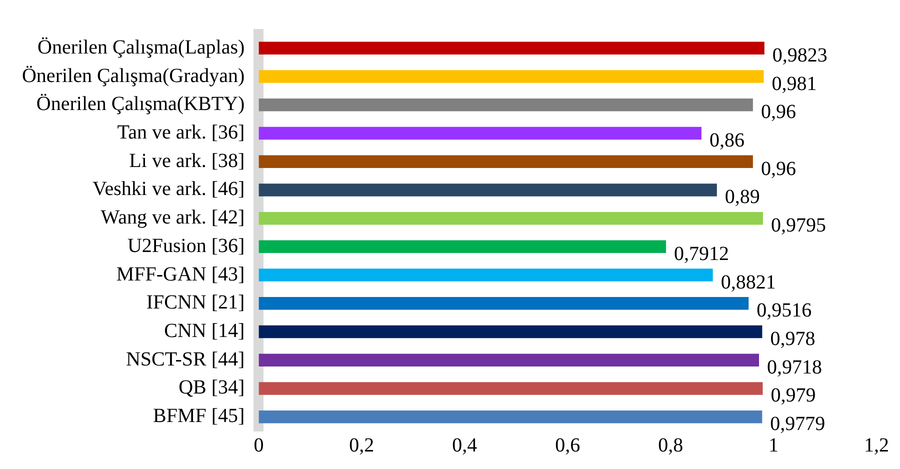  What do you see at coordinates (773, 445) in the screenshot?
I see `x-tick-label: 1` at bounding box center [773, 445].